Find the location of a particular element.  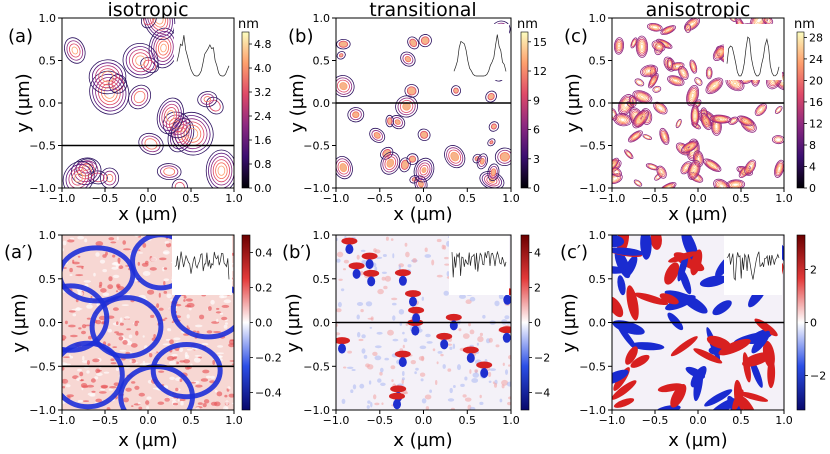

panel-4-xtick-label: 0.0 is located at coordinates (424, 420).